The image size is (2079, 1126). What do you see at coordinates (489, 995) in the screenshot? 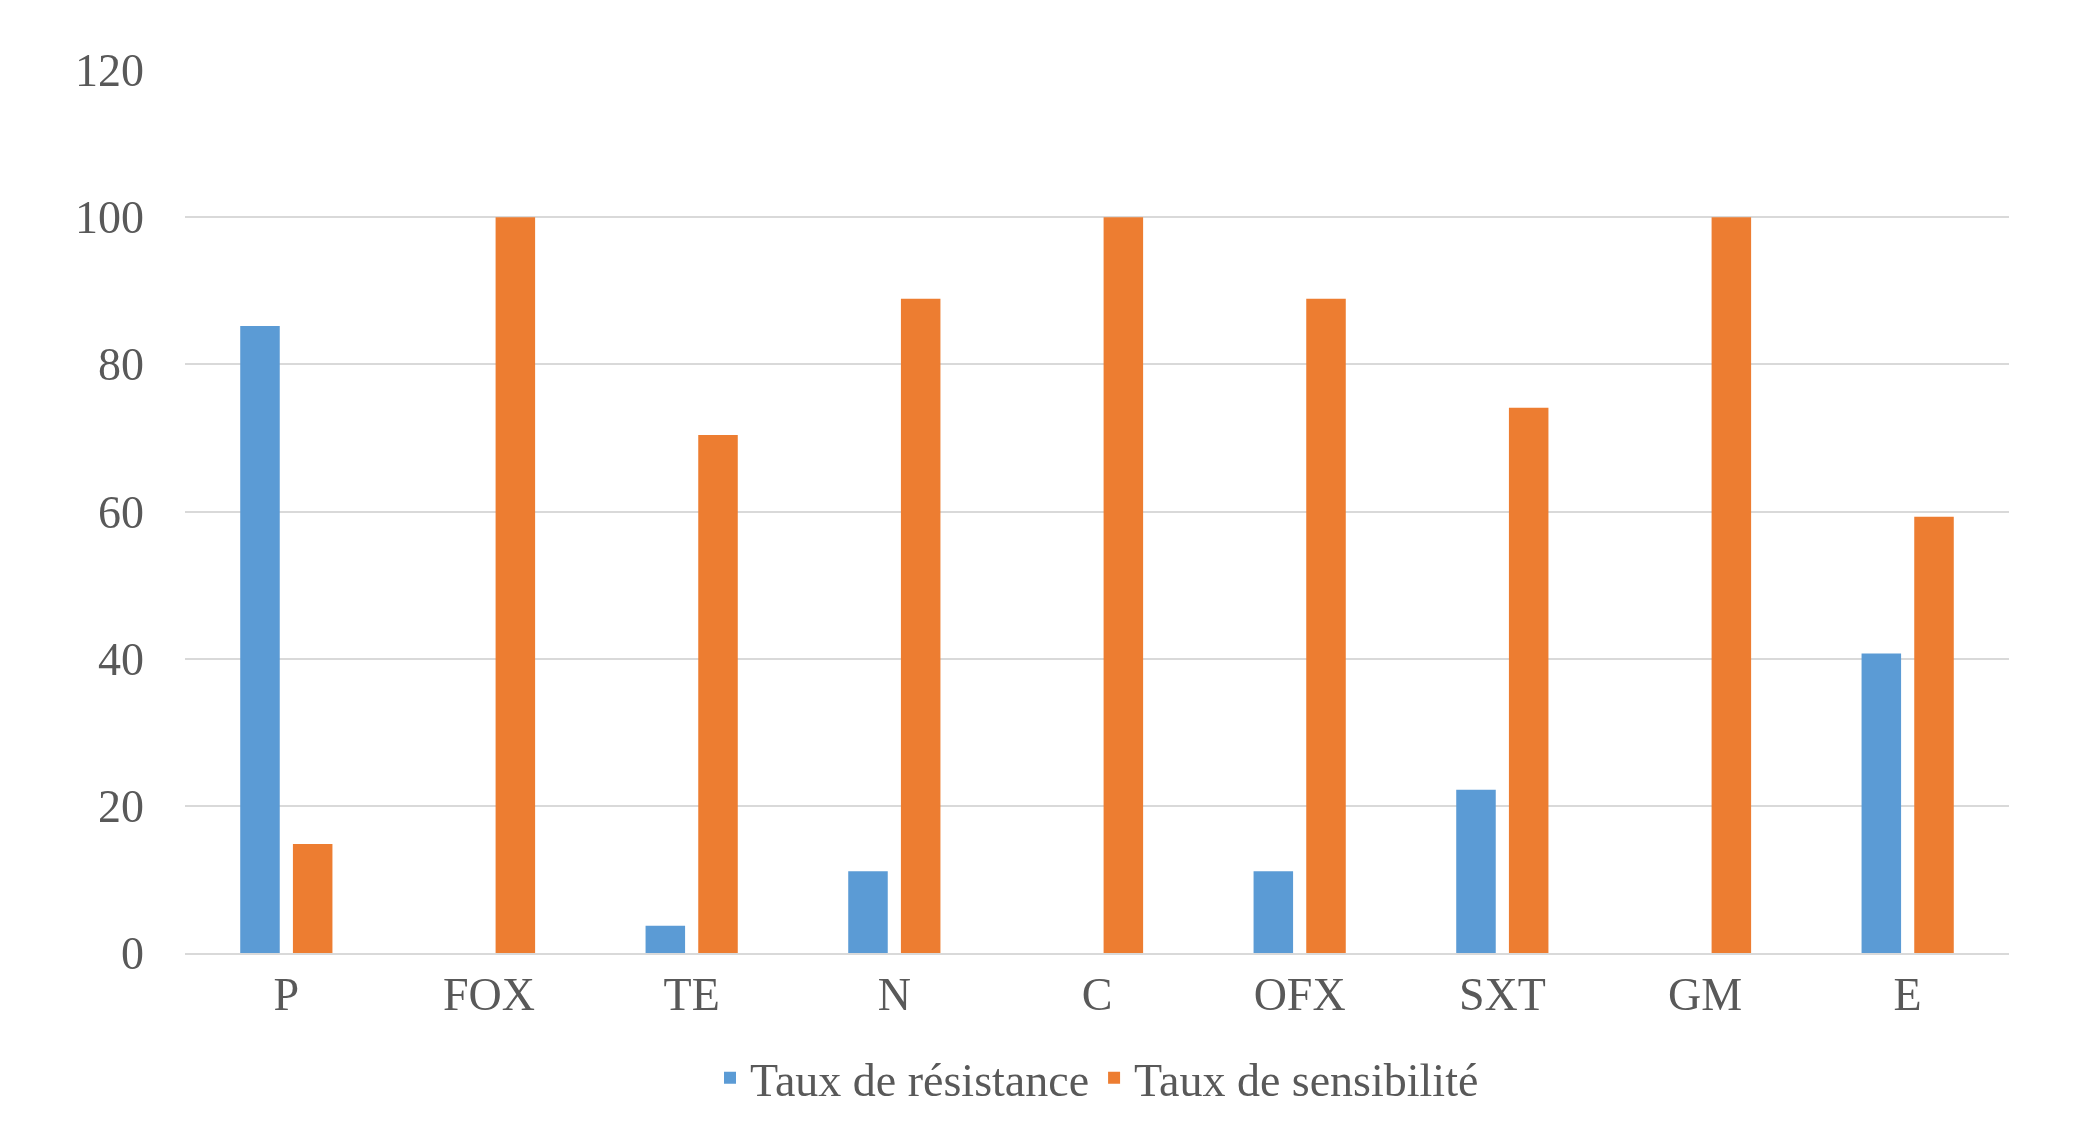
I see `x-tick-label: FOX` at bounding box center [489, 995].